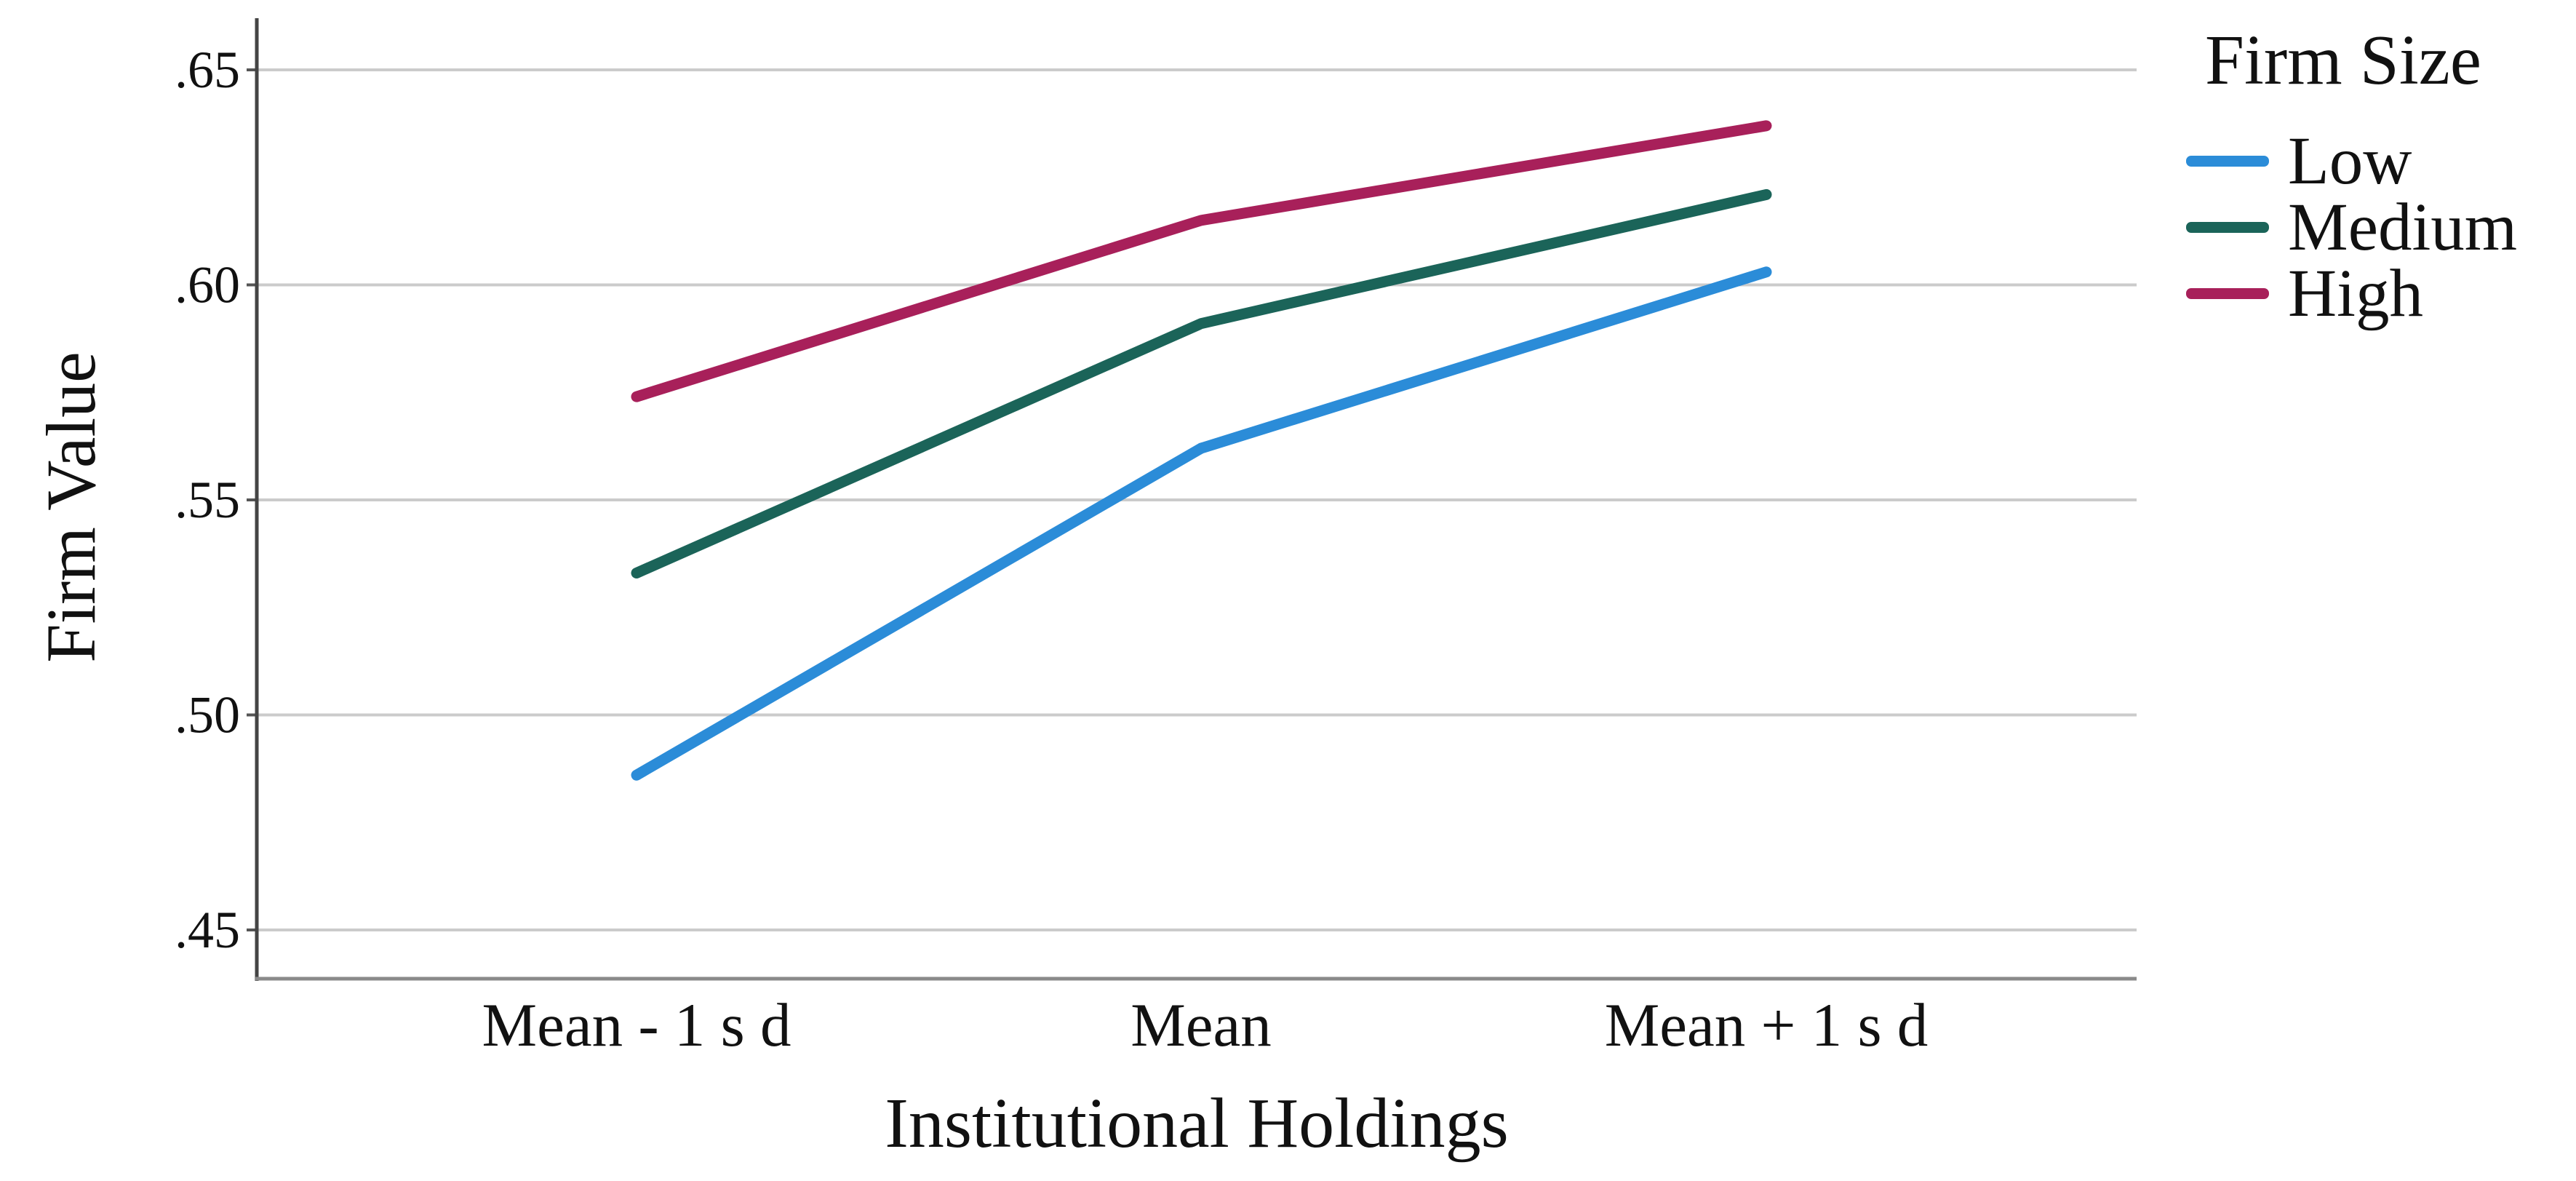 The image size is (2576, 1181). I want to click on y-tick-label: .55, so click(207, 500).